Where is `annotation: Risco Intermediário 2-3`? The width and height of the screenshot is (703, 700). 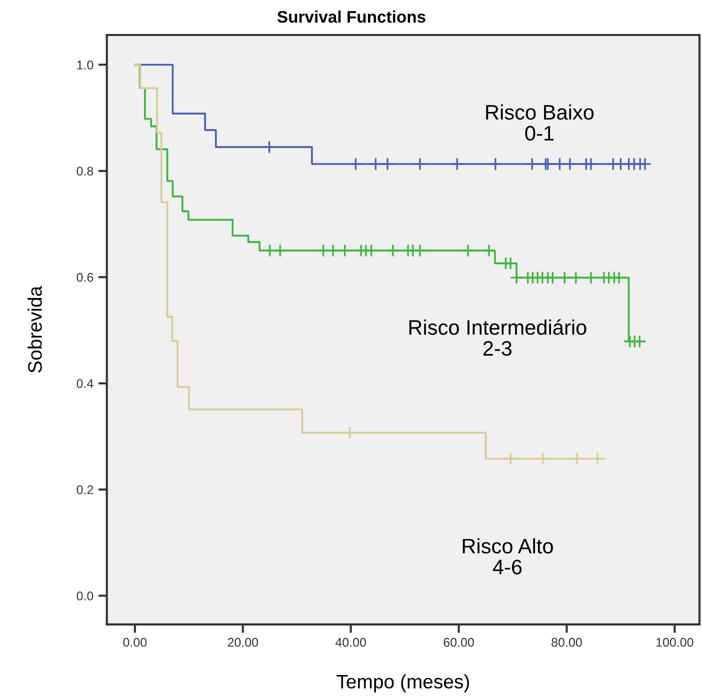
annotation: Risco Intermediário 2-3 is located at coordinates (497, 337).